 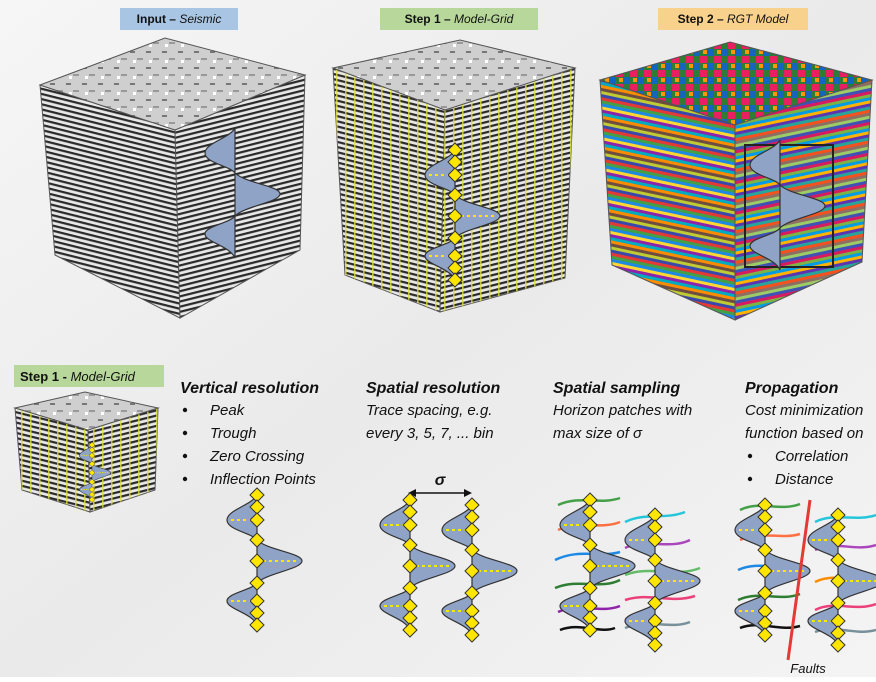 What do you see at coordinates (792, 388) in the screenshot?
I see `heading: Propagation` at bounding box center [792, 388].